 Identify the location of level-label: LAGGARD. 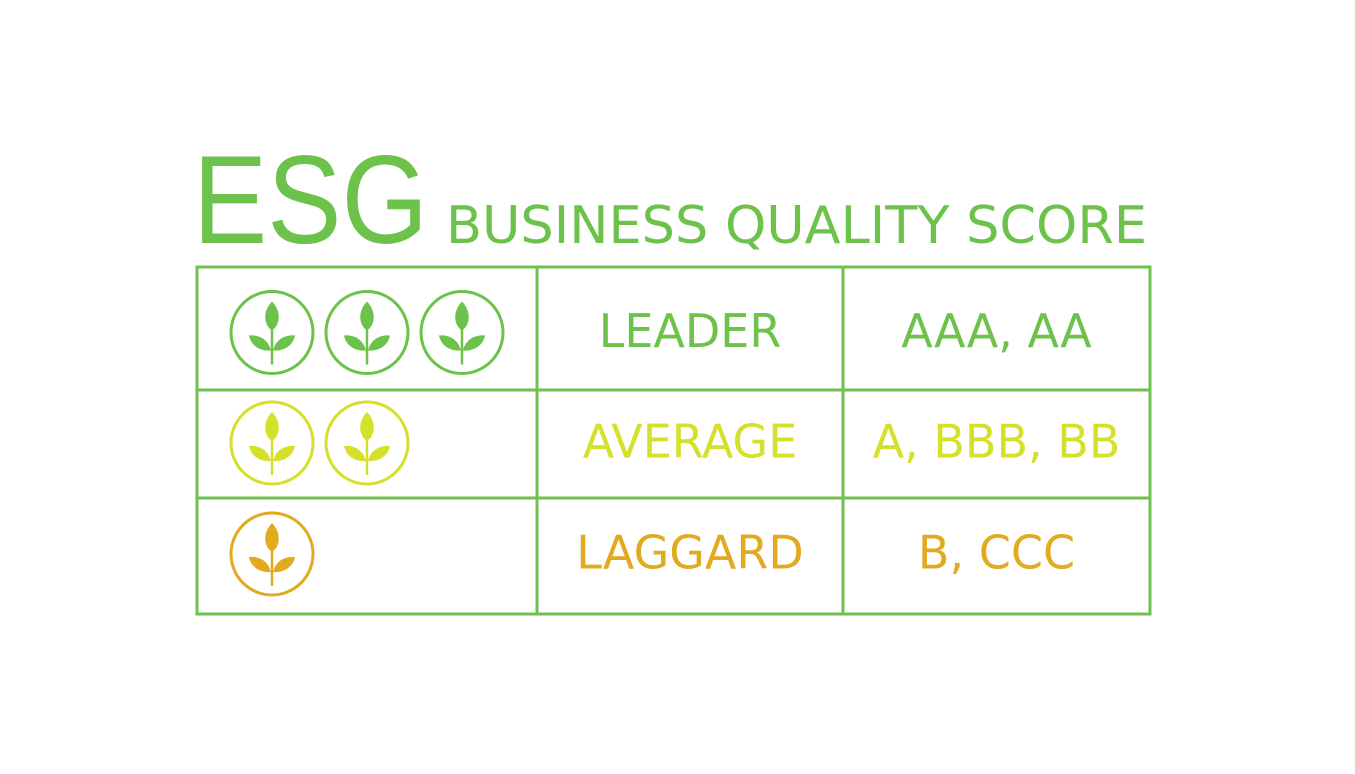
(689, 553).